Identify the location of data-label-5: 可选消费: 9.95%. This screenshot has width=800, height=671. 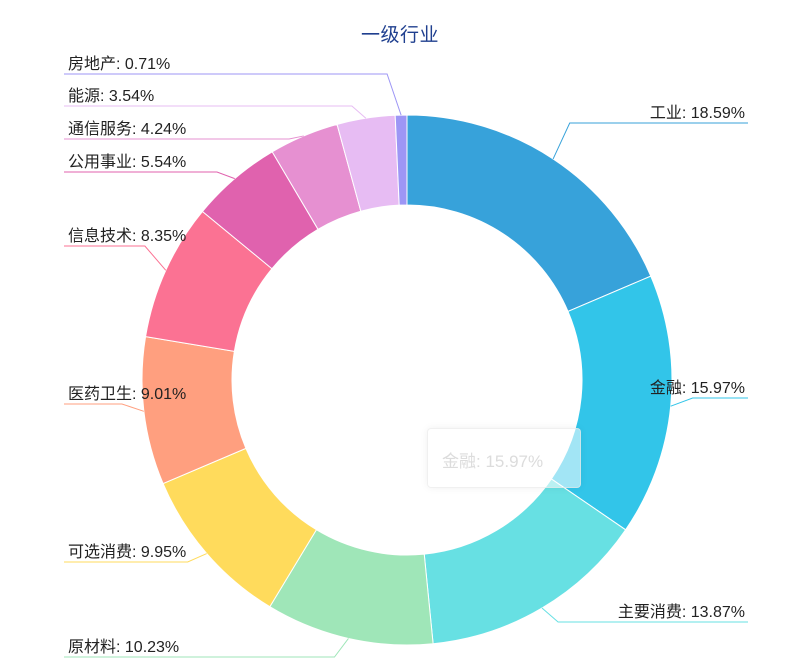
(127, 552).